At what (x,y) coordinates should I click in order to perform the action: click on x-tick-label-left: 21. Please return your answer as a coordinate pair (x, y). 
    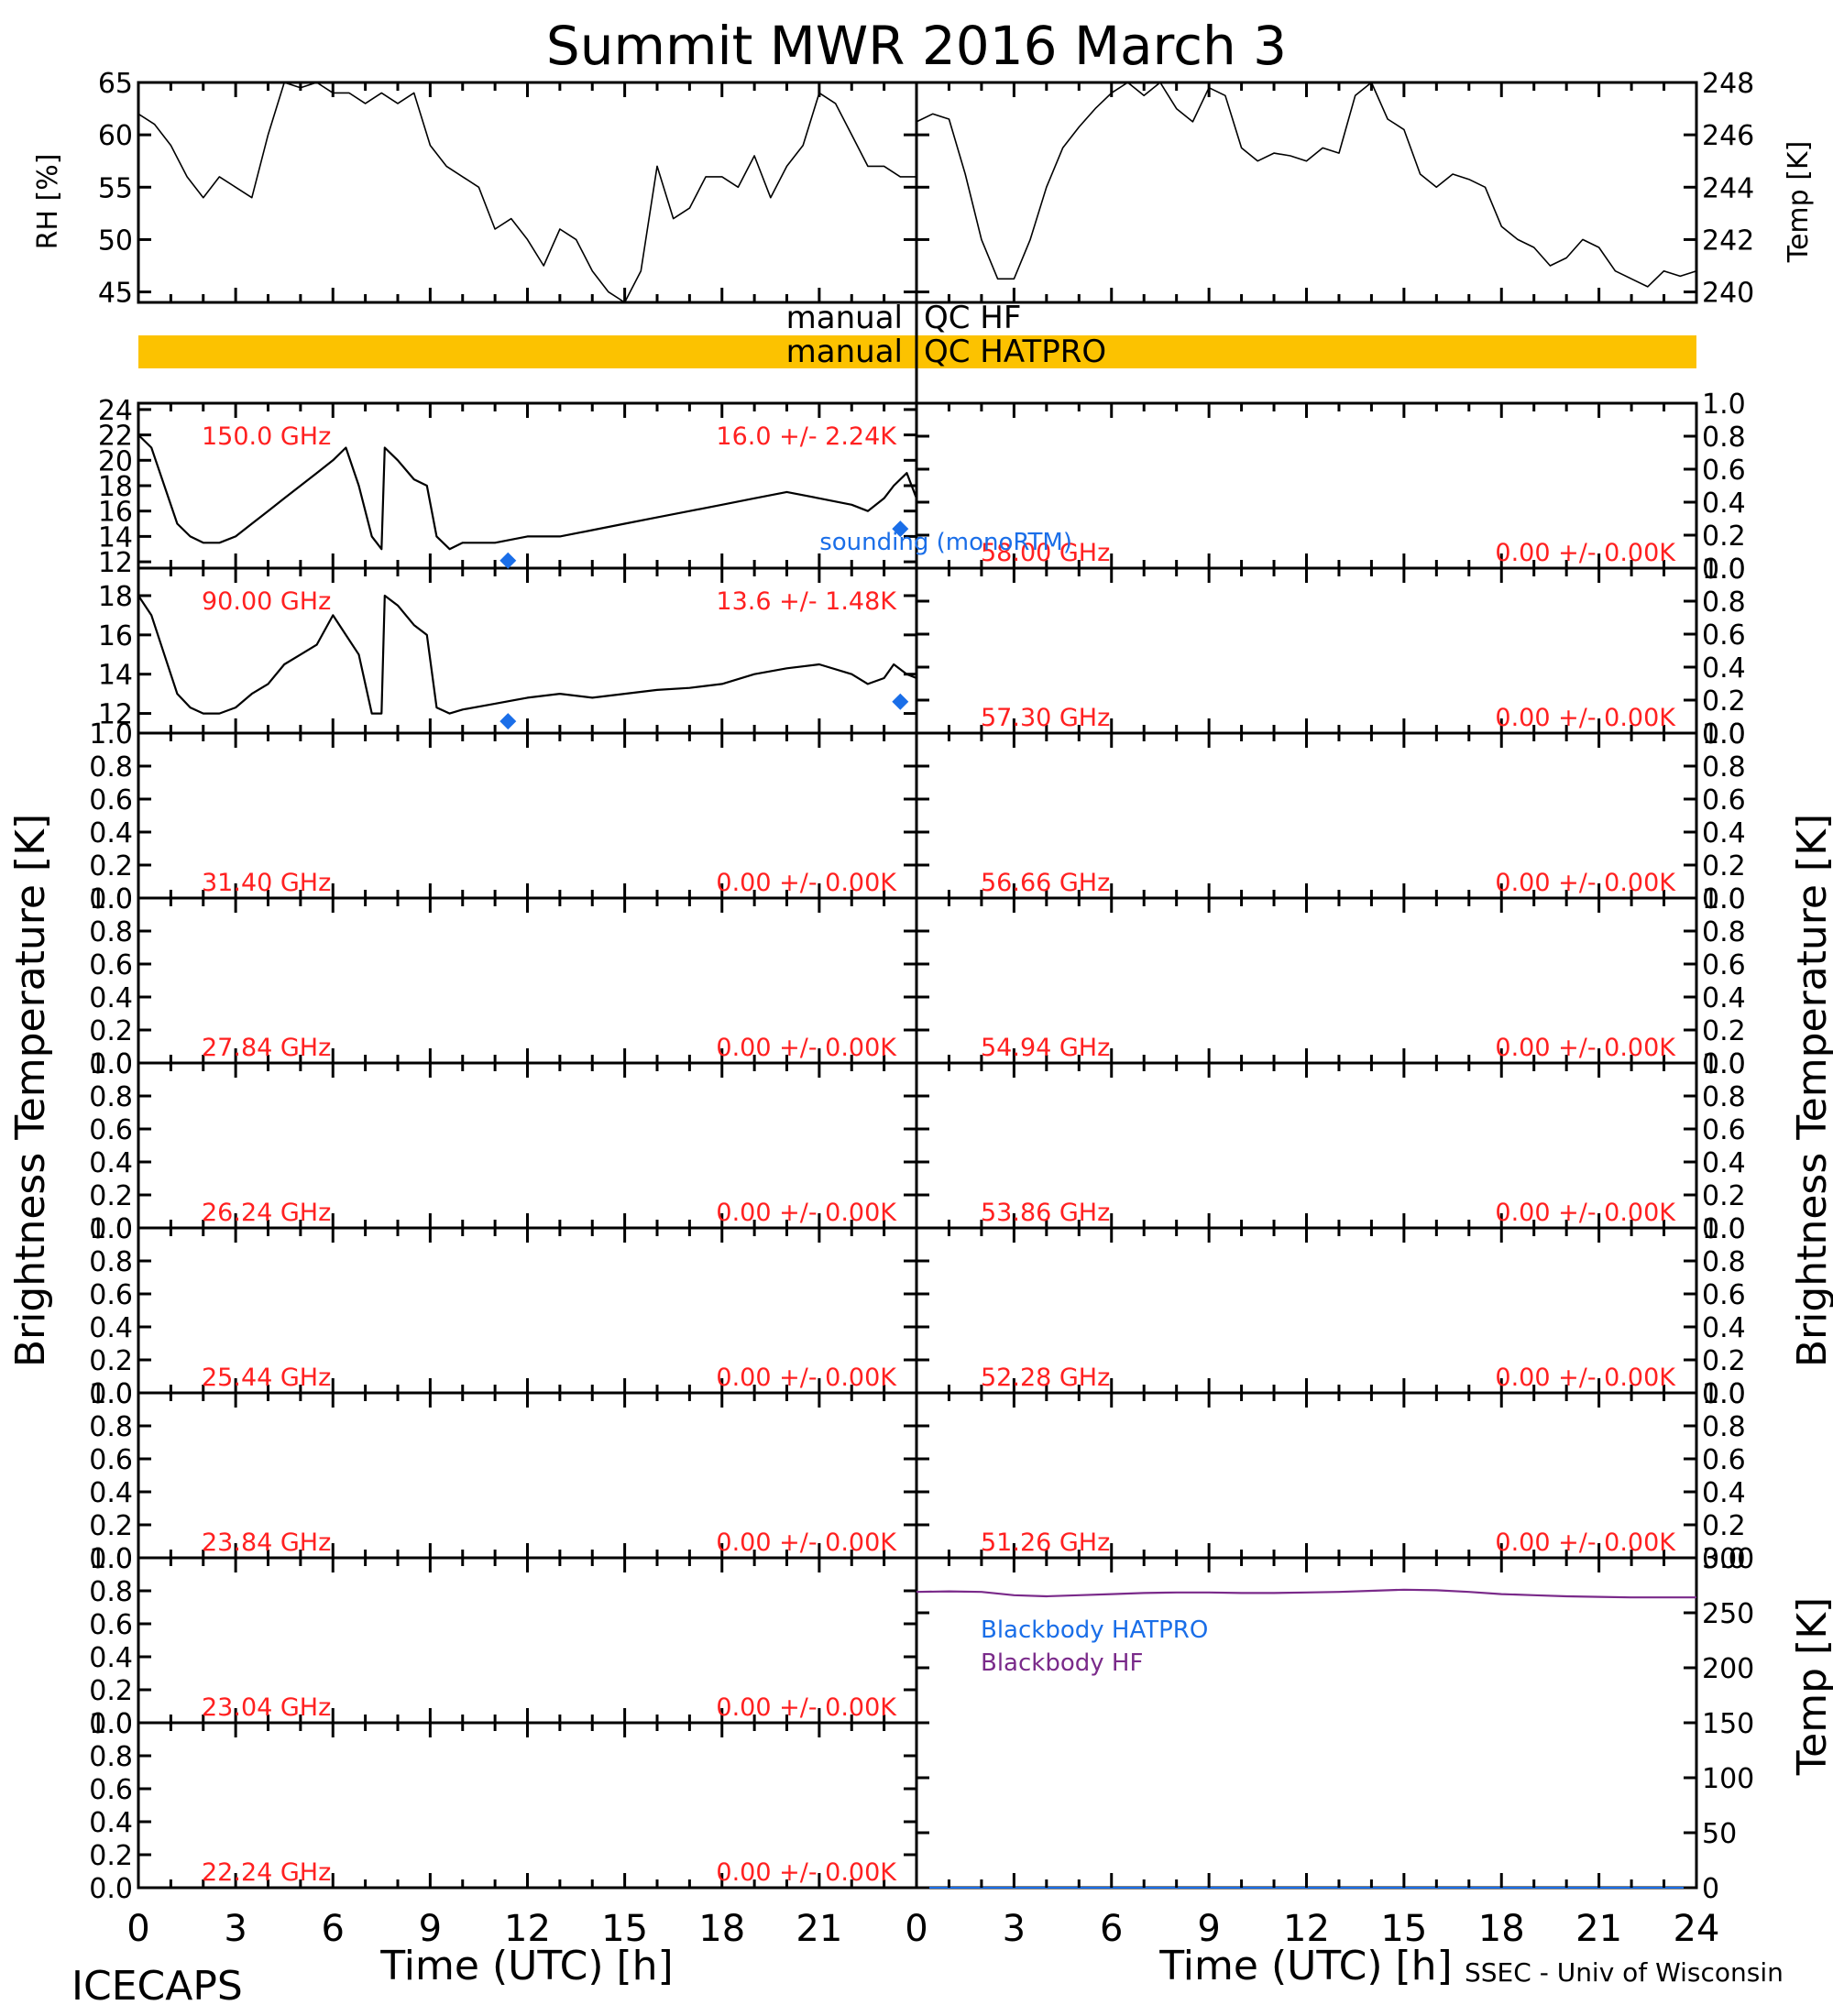
    Looking at the image, I should click on (819, 1929).